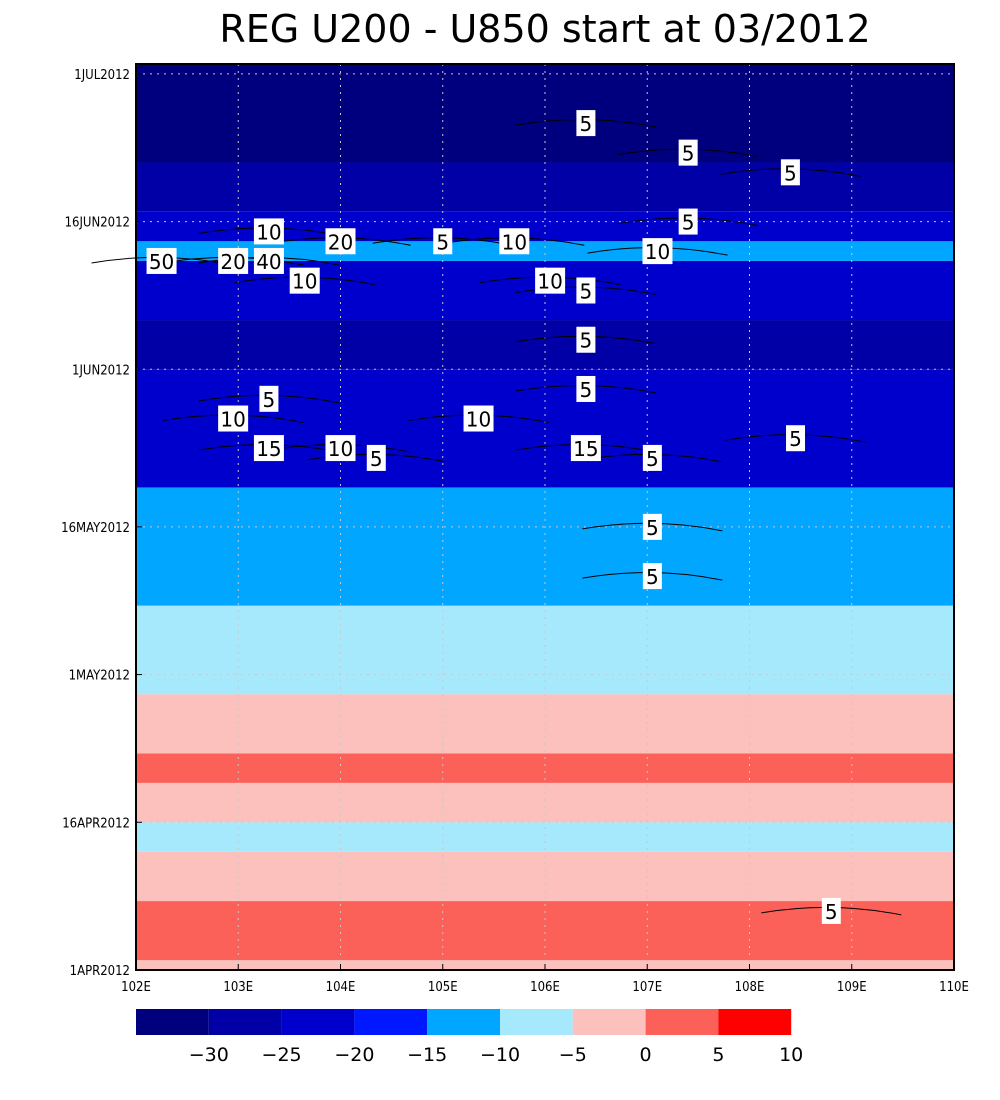  I want to click on contour-label-13: 10, so click(549, 282).